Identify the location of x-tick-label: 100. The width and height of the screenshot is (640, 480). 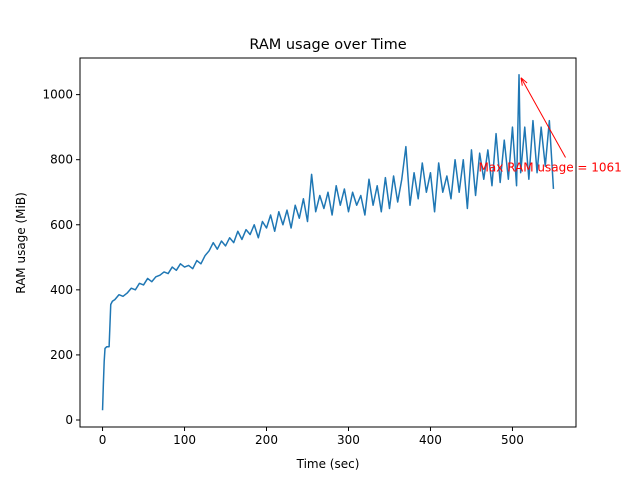
(184, 440).